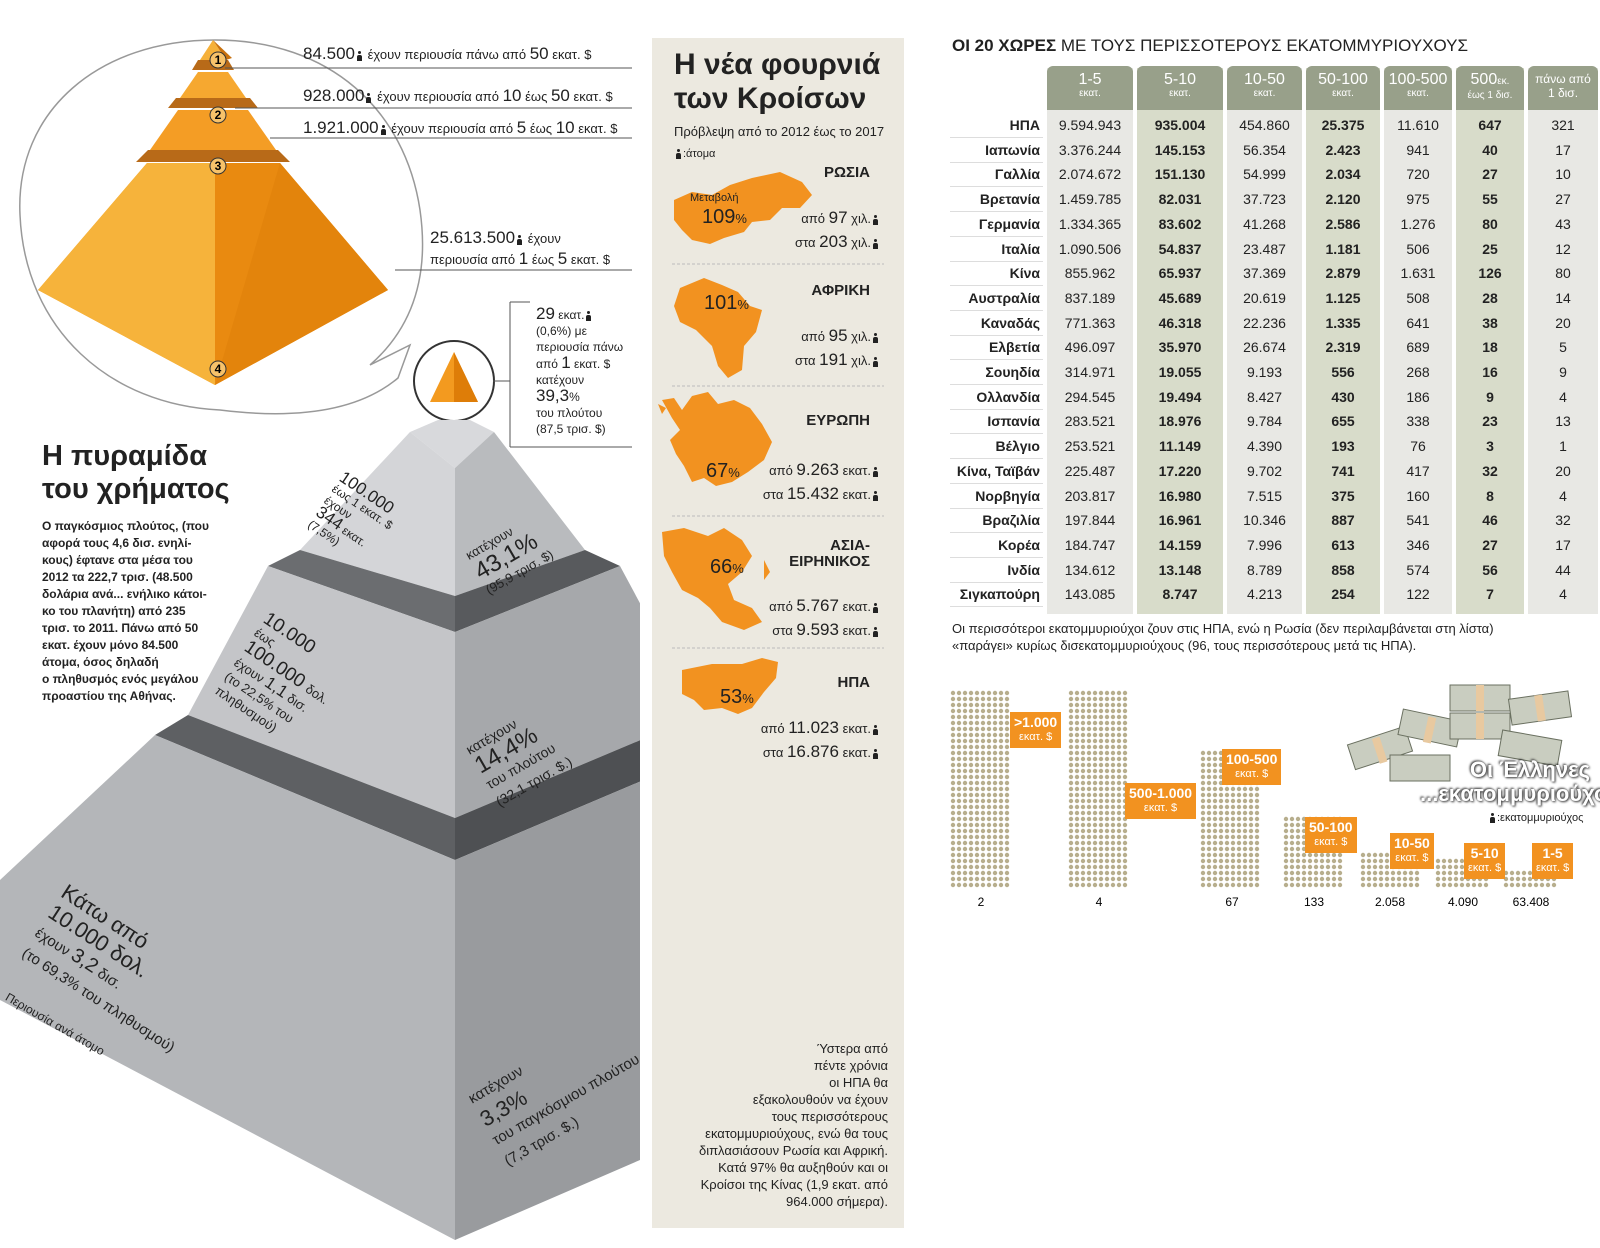 The width and height of the screenshot is (1600, 1248). Describe the element at coordinates (737, 697) in the screenshot. I see `usa-pct: 53%` at that location.